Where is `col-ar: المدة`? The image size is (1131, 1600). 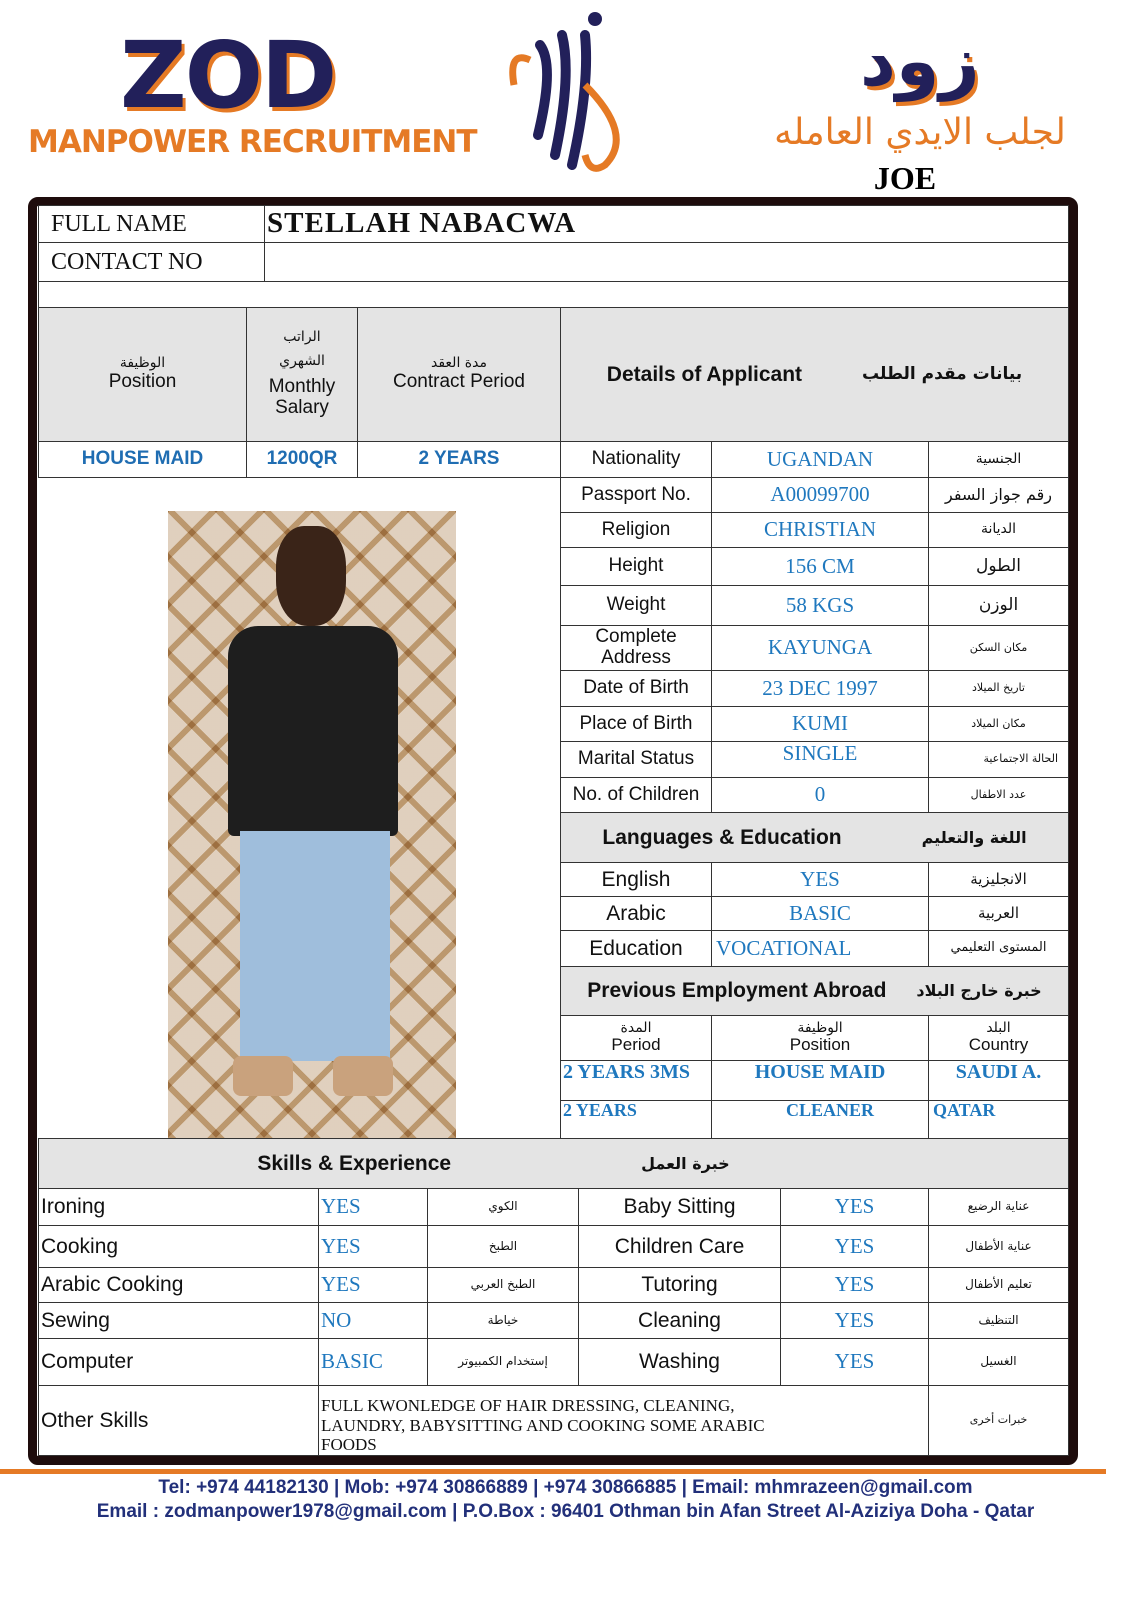
col-ar: المدة is located at coordinates (636, 1027).